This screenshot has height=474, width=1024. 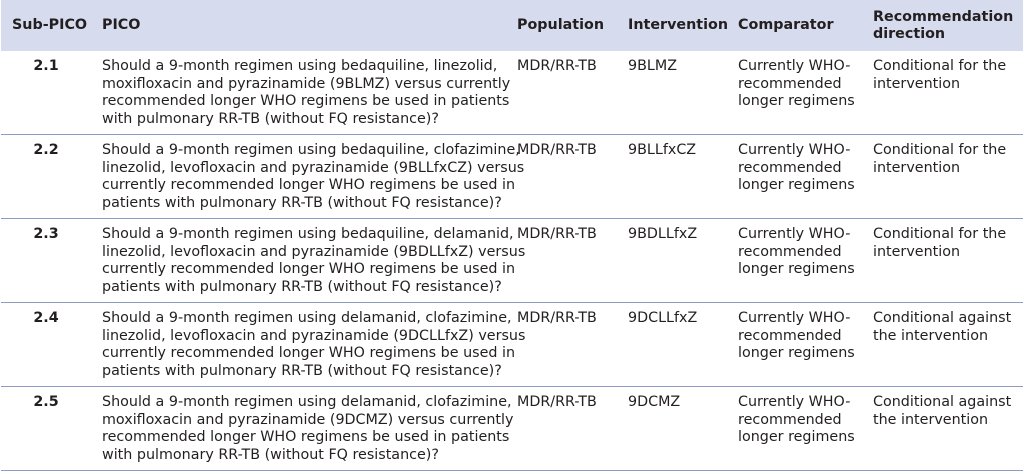 What do you see at coordinates (786, 25) in the screenshot?
I see `header-comparator: Comparator` at bounding box center [786, 25].